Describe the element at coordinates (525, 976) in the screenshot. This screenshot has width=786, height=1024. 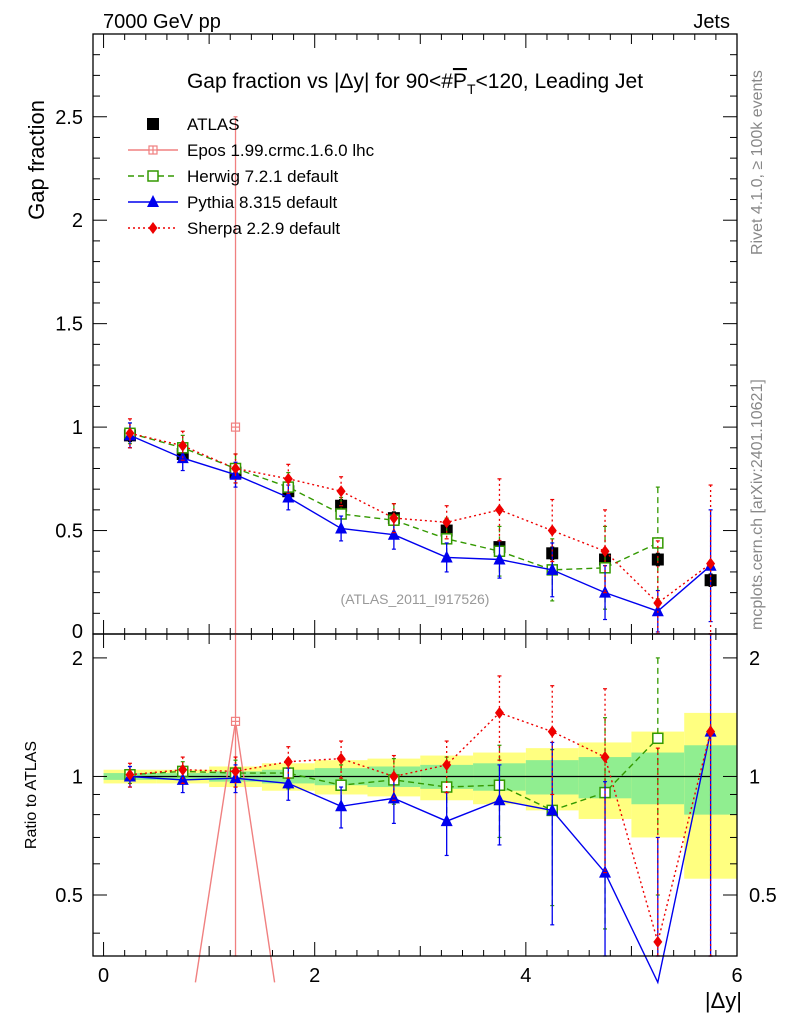
I see `x-tick-label: 4` at that location.